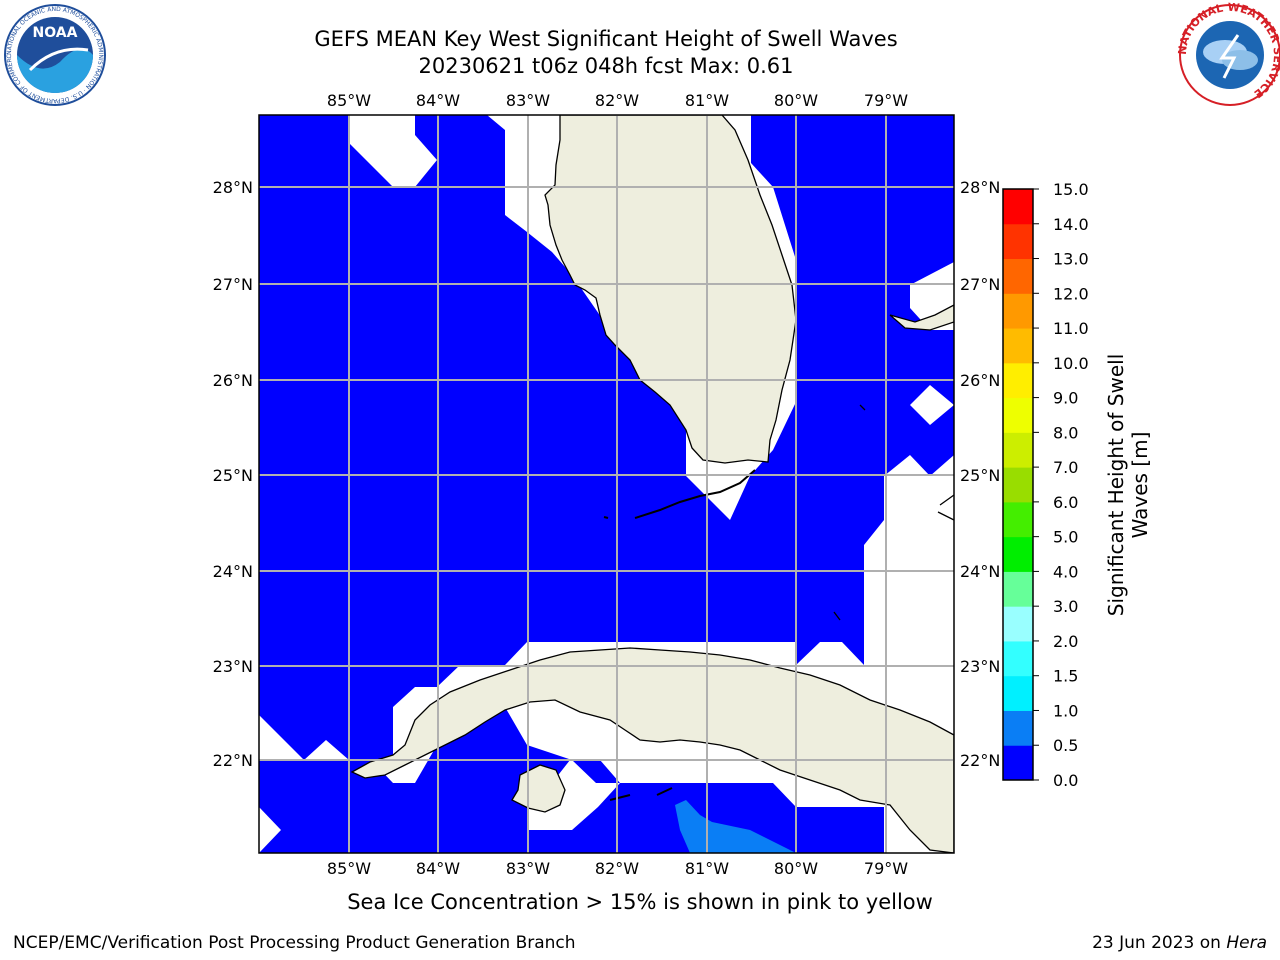 Image resolution: width=1280 pixels, height=960 pixels. What do you see at coordinates (233, 760) in the screenshot?
I see `lat-label-left: 22°N` at bounding box center [233, 760].